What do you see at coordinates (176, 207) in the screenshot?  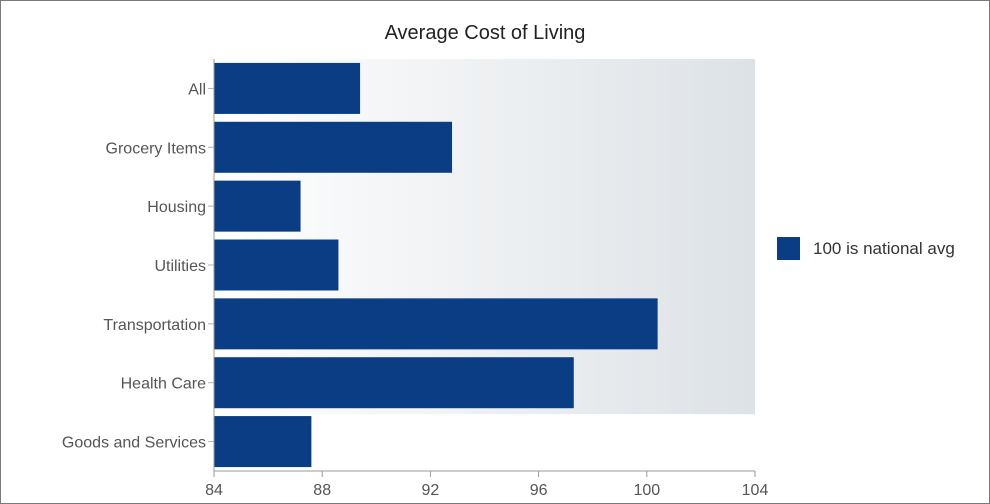 I see `category-label: Housing` at bounding box center [176, 207].